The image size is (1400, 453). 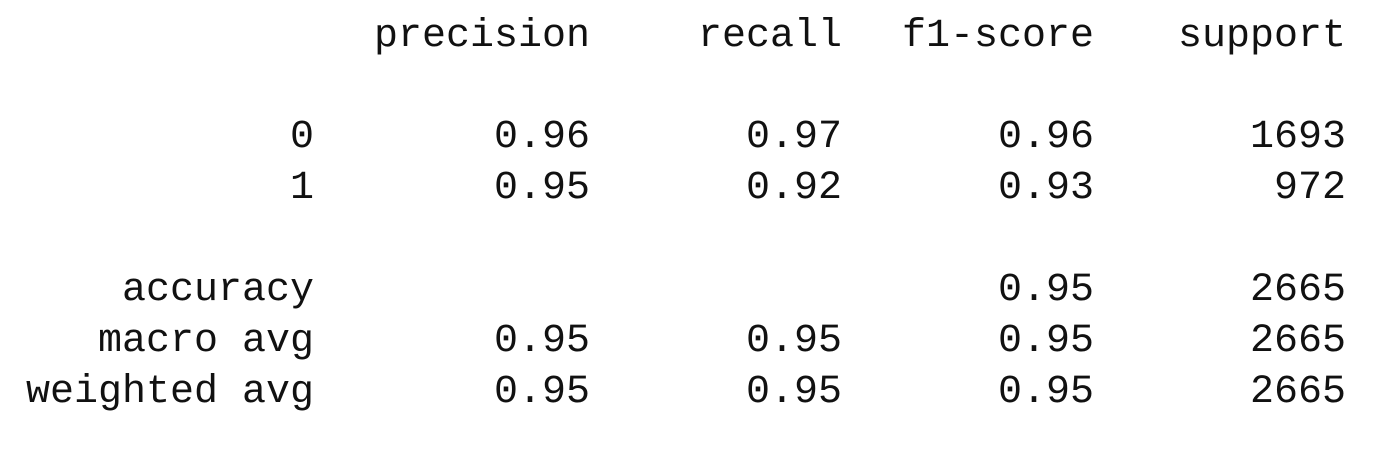 What do you see at coordinates (481, 36) in the screenshot?
I see `header-precision: precision` at bounding box center [481, 36].